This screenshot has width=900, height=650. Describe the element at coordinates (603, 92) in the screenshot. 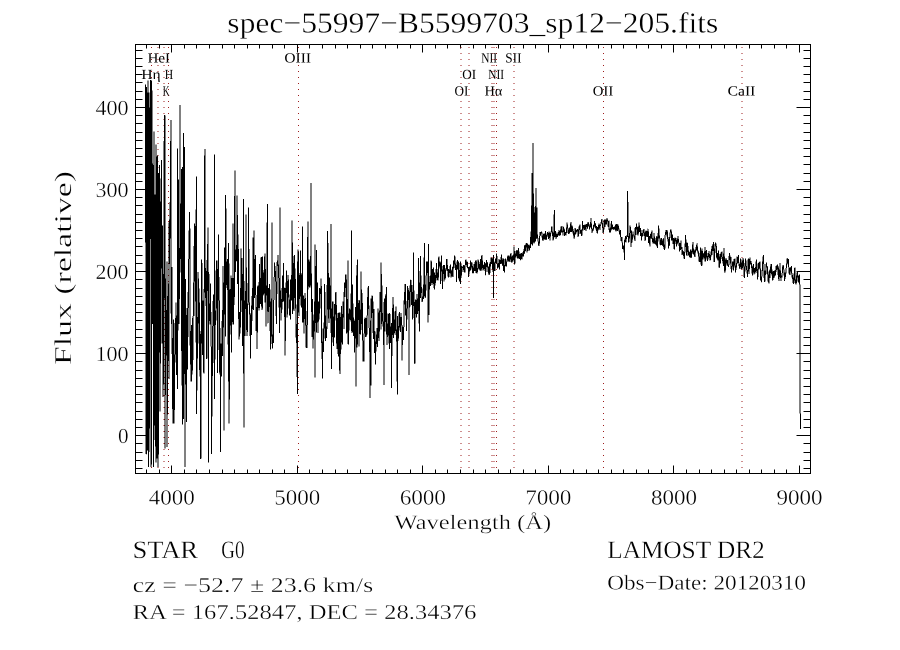

I see `svg-text: OII` at that location.